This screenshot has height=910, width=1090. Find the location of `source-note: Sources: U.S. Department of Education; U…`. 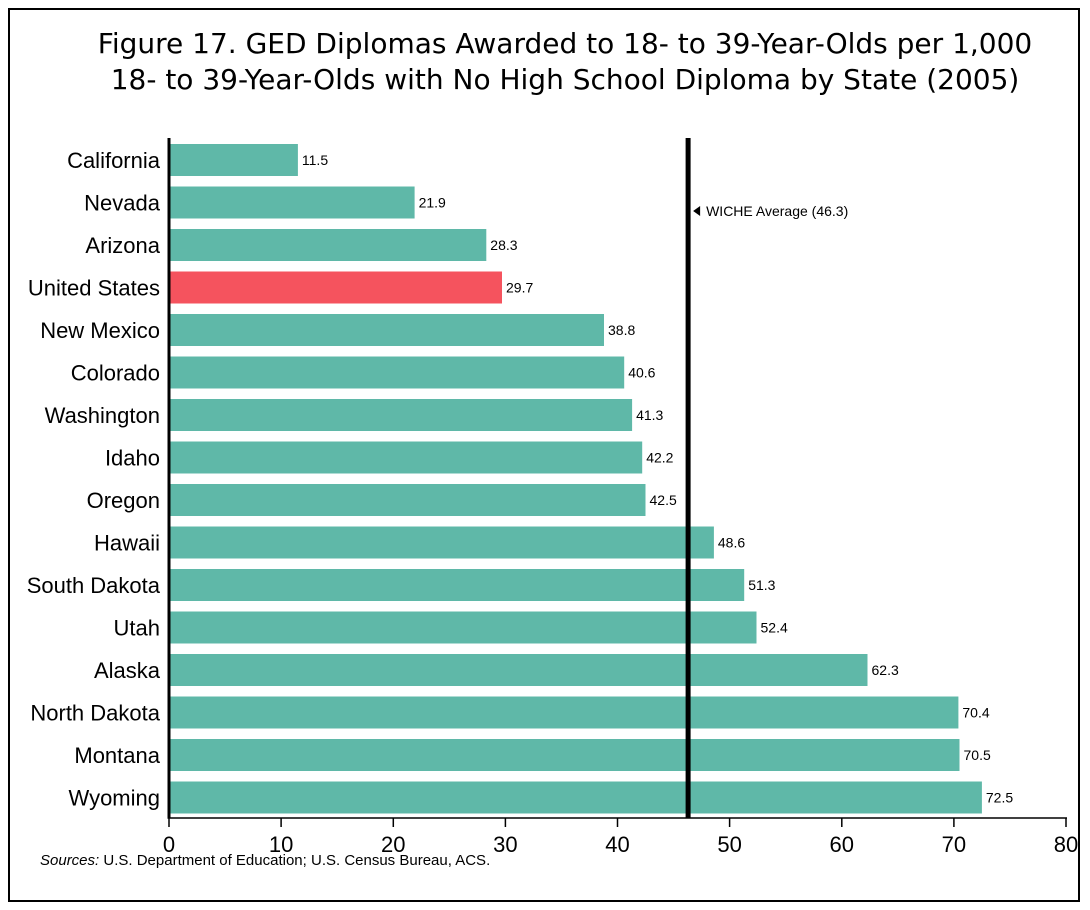

source-note: Sources: U.S. Department of Education; U… is located at coordinates (265, 860).